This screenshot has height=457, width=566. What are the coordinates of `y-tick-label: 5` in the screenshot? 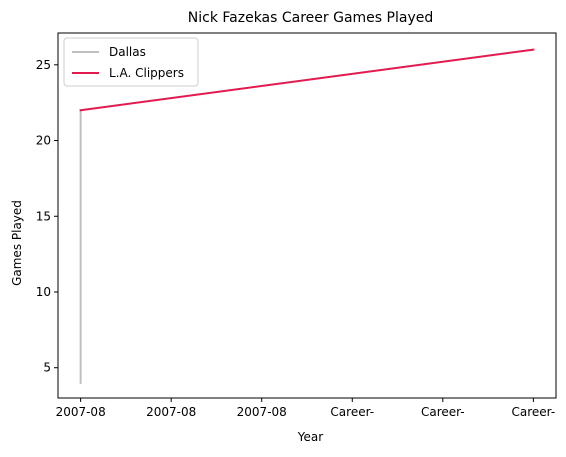 It's located at (47, 368).